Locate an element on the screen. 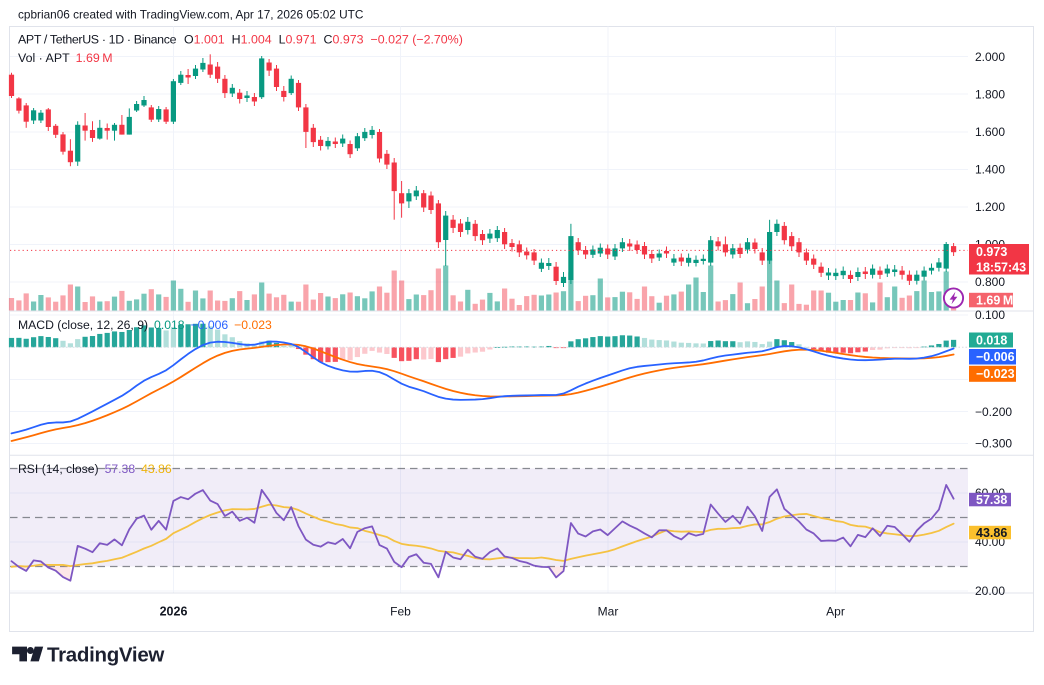 This screenshot has height=685, width=1044. svg-text: Feb is located at coordinates (400, 612).